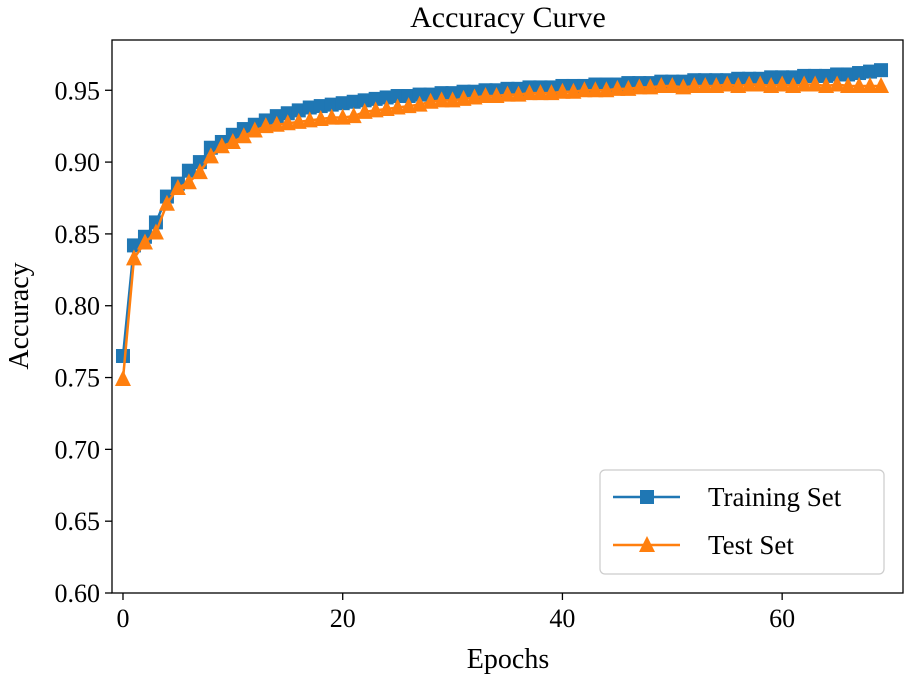 This screenshot has height=678, width=905. Describe the element at coordinates (122, 618) in the screenshot. I see `x-tick-label: 0` at that location.